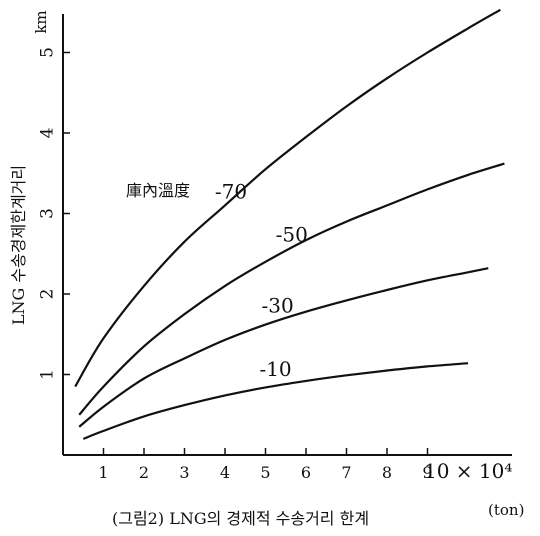 The width and height of the screenshot is (540, 536). I want to click on x-tick-label: 6, so click(306, 472).